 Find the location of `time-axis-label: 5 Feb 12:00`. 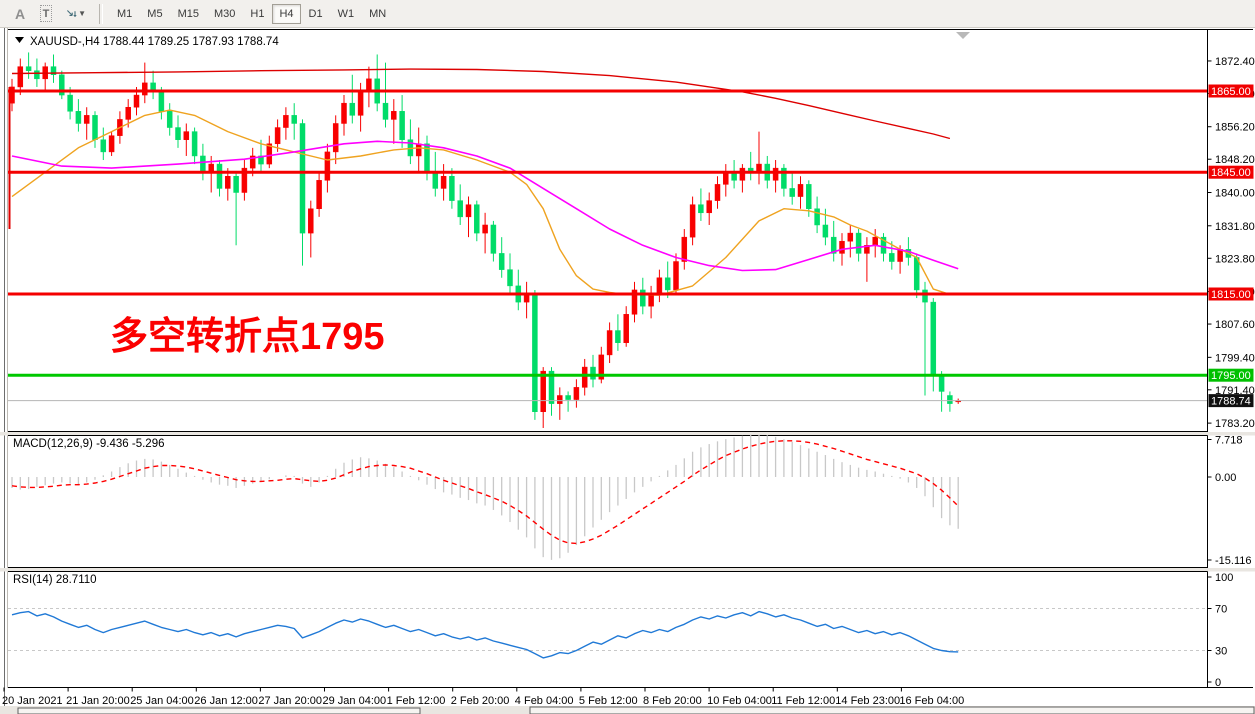

time-axis-label: 5 Feb 12:00 is located at coordinates (608, 701).